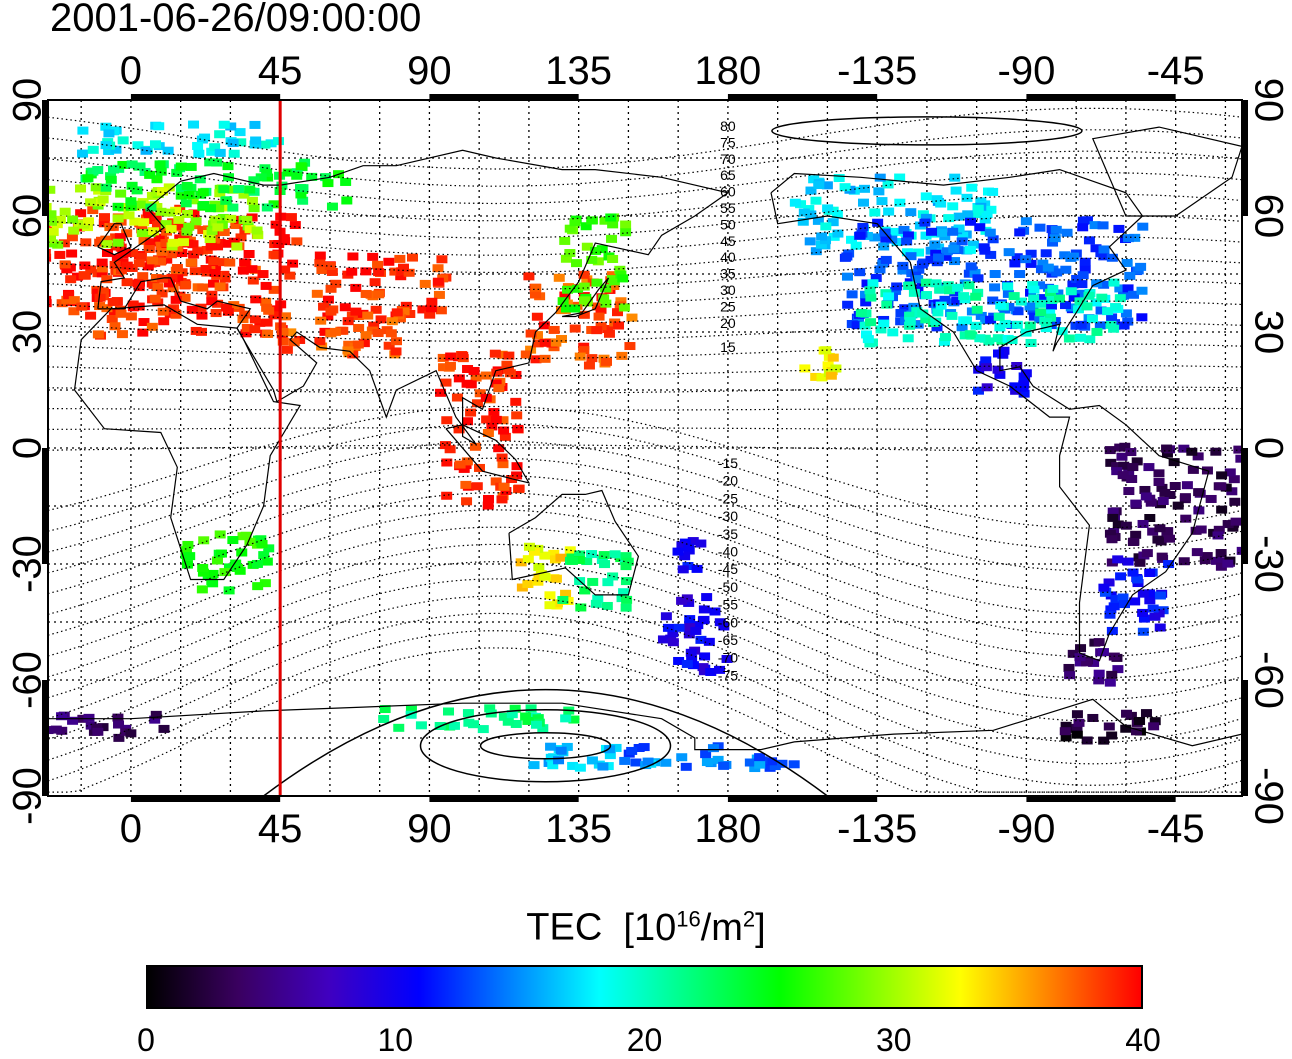 The width and height of the screenshot is (1292, 1059). Describe the element at coordinates (893, 1040) in the screenshot. I see `colorbar-tick-label: 30` at that location.